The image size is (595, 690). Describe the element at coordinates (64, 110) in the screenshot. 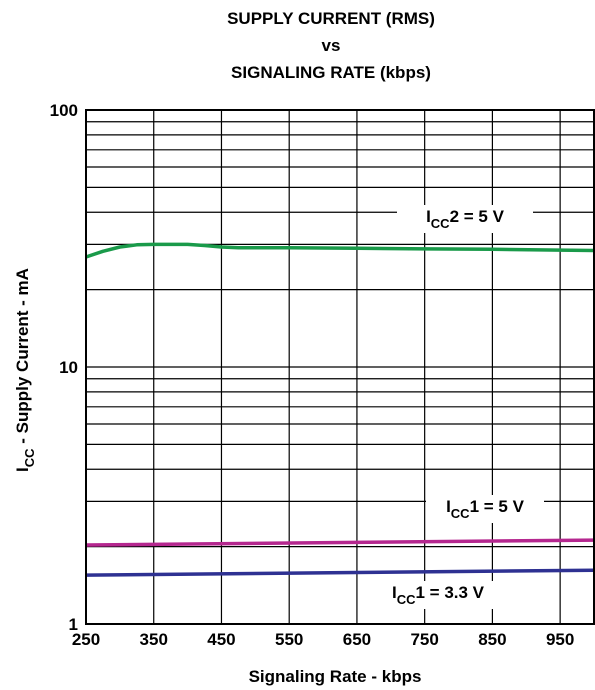

I see `y-tick-label: 100` at that location.